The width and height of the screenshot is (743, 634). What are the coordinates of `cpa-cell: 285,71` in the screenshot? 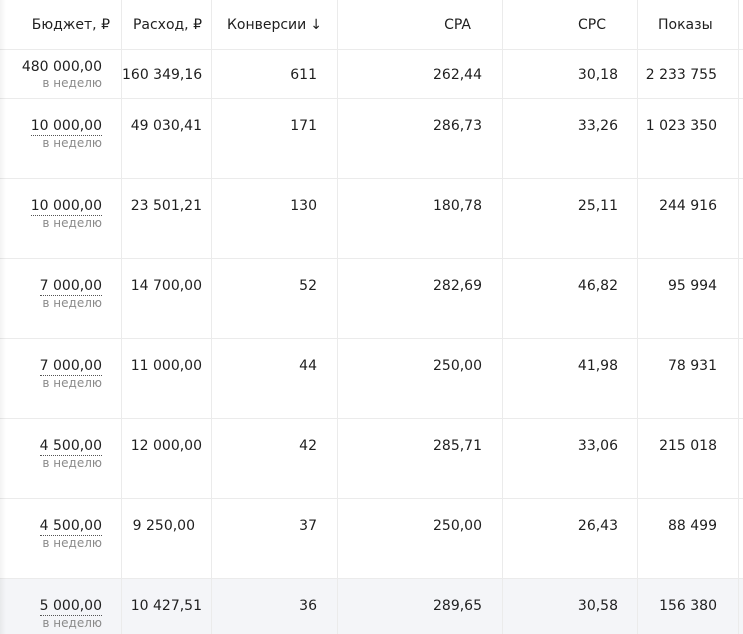 It's located at (457, 446).